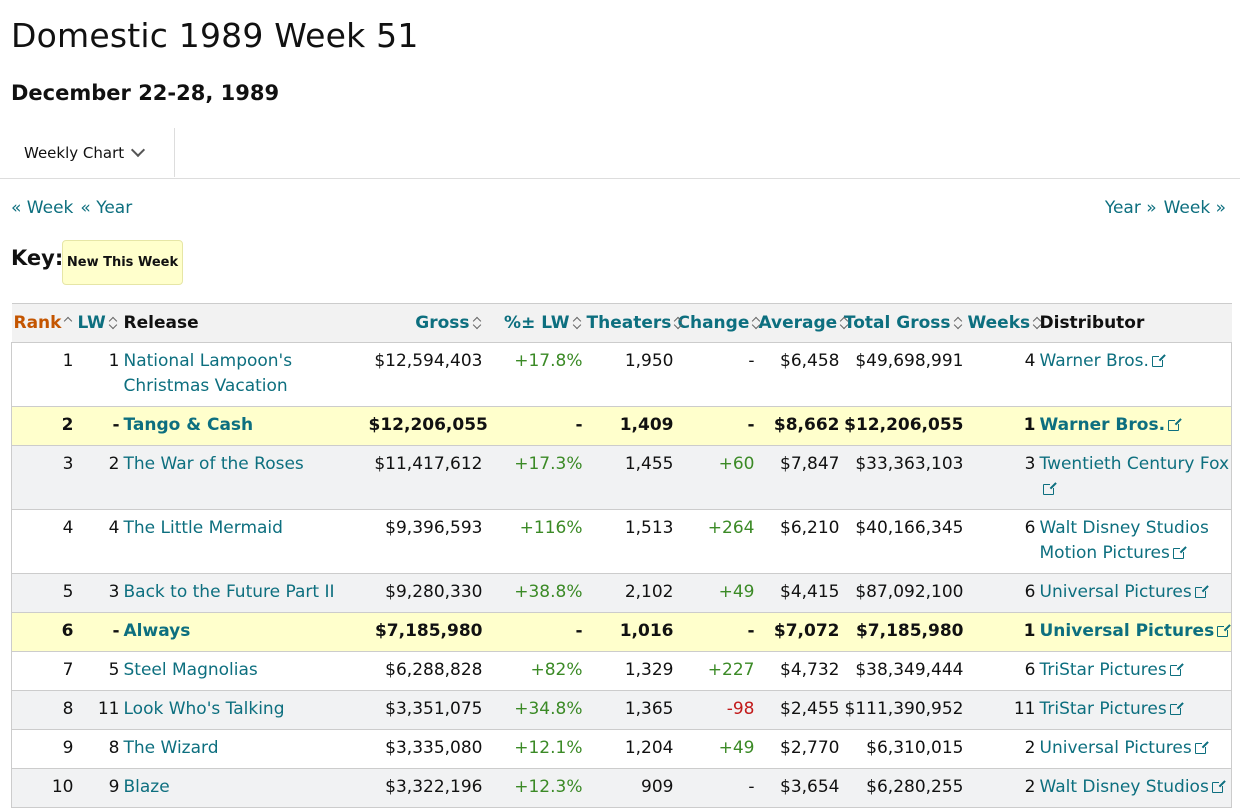  I want to click on last-week-cell-text: 11, so click(108, 709).